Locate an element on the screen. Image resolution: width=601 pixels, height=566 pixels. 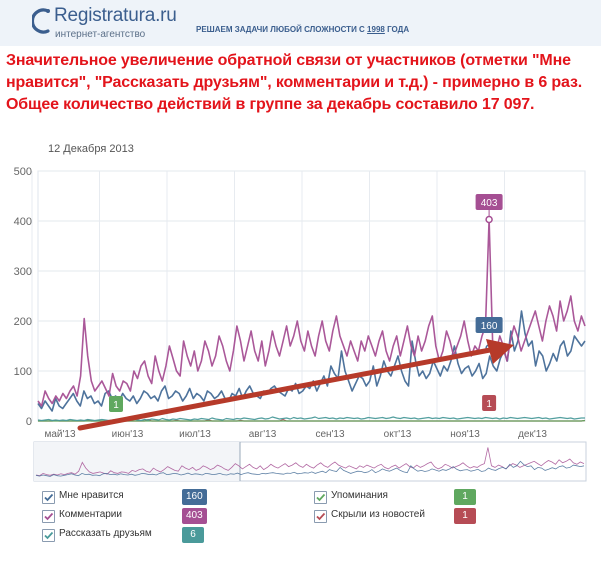
x-tick-label: окт'13 is located at coordinates (398, 434).